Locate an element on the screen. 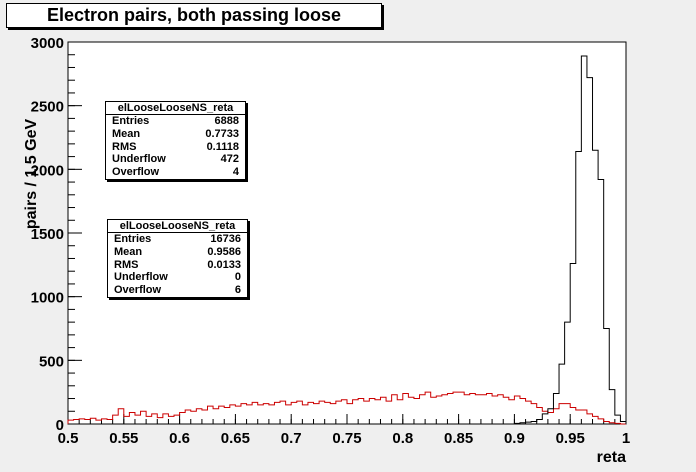 This screenshot has height=472, width=696. x-axis-label: reta is located at coordinates (611, 457).